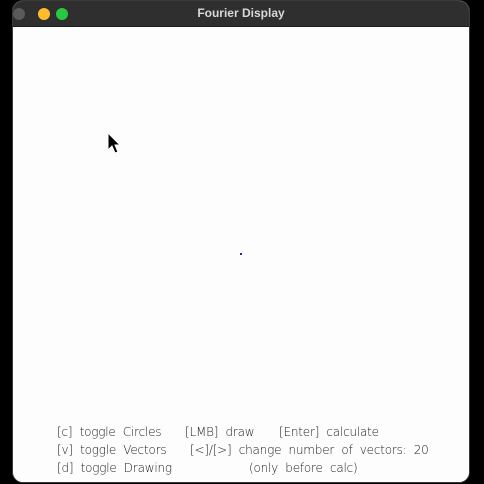 The image size is (484, 484). What do you see at coordinates (44, 14) in the screenshot?
I see `minimize-button` at bounding box center [44, 14].